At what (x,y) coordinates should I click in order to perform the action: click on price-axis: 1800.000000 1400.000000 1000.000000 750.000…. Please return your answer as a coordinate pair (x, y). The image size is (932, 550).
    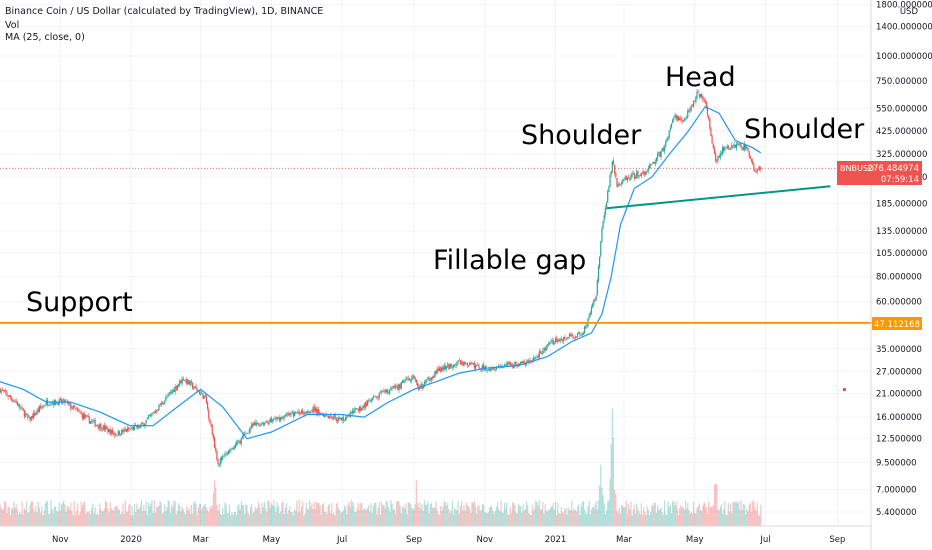
    Looking at the image, I should click on (904, 259).